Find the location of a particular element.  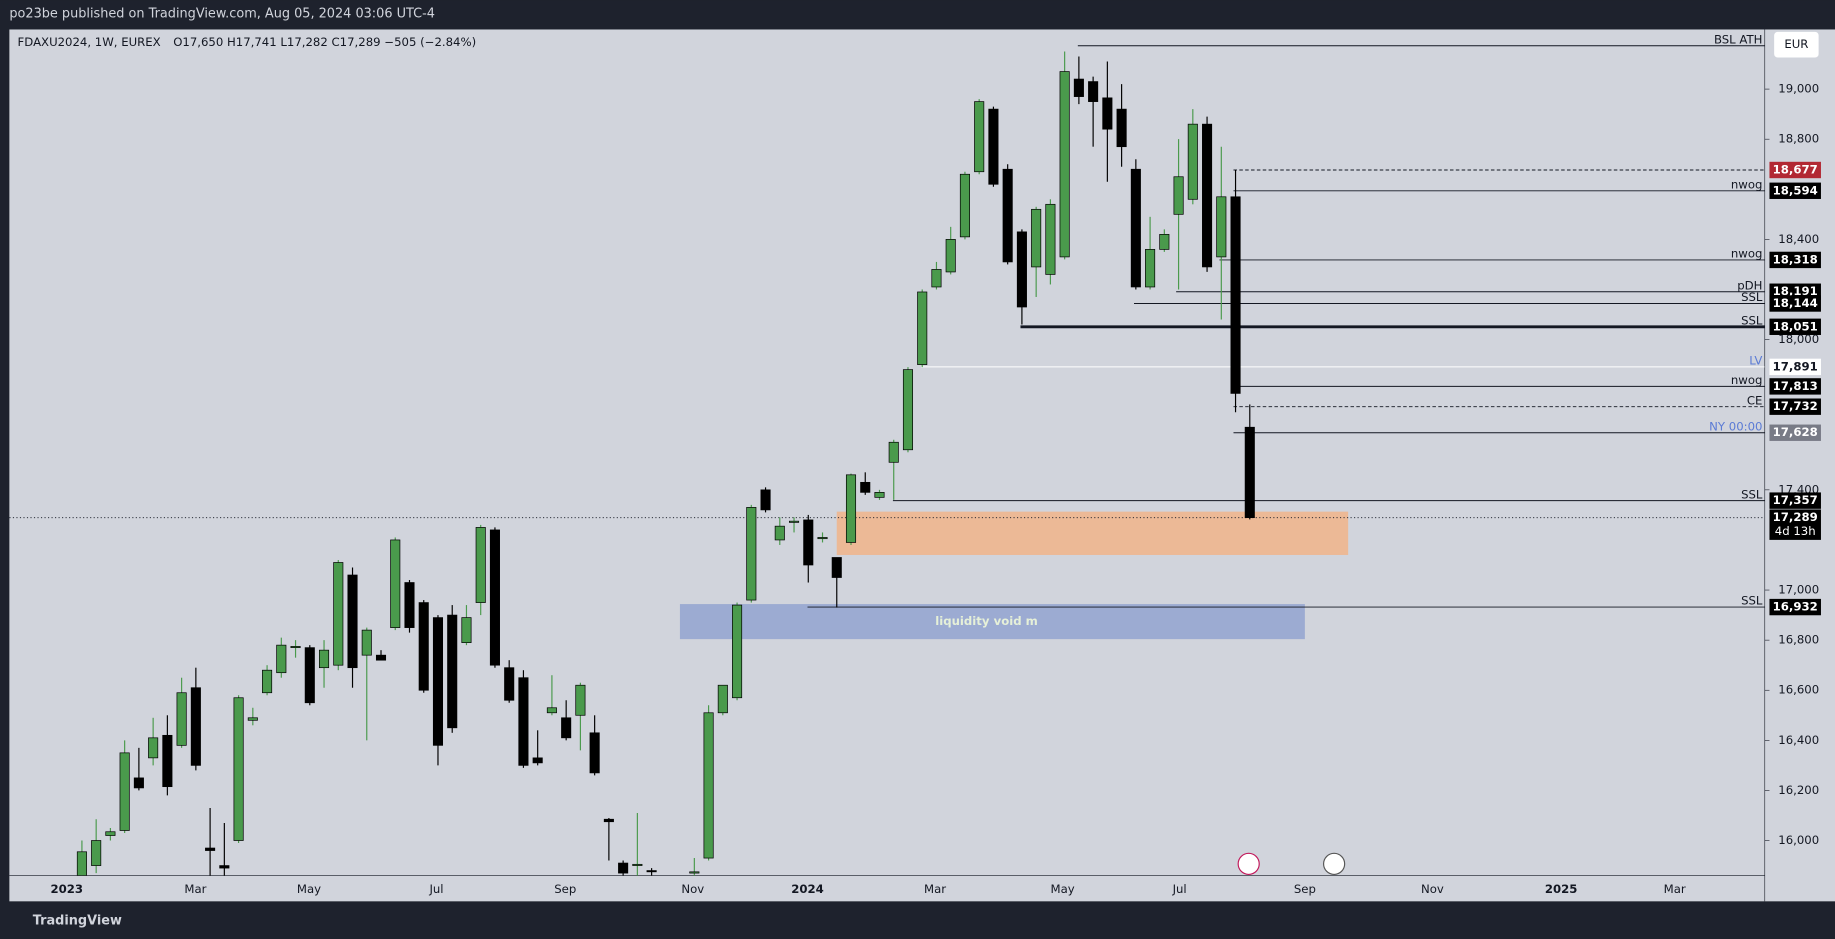

level-tag: LV is located at coordinates (1755, 361).